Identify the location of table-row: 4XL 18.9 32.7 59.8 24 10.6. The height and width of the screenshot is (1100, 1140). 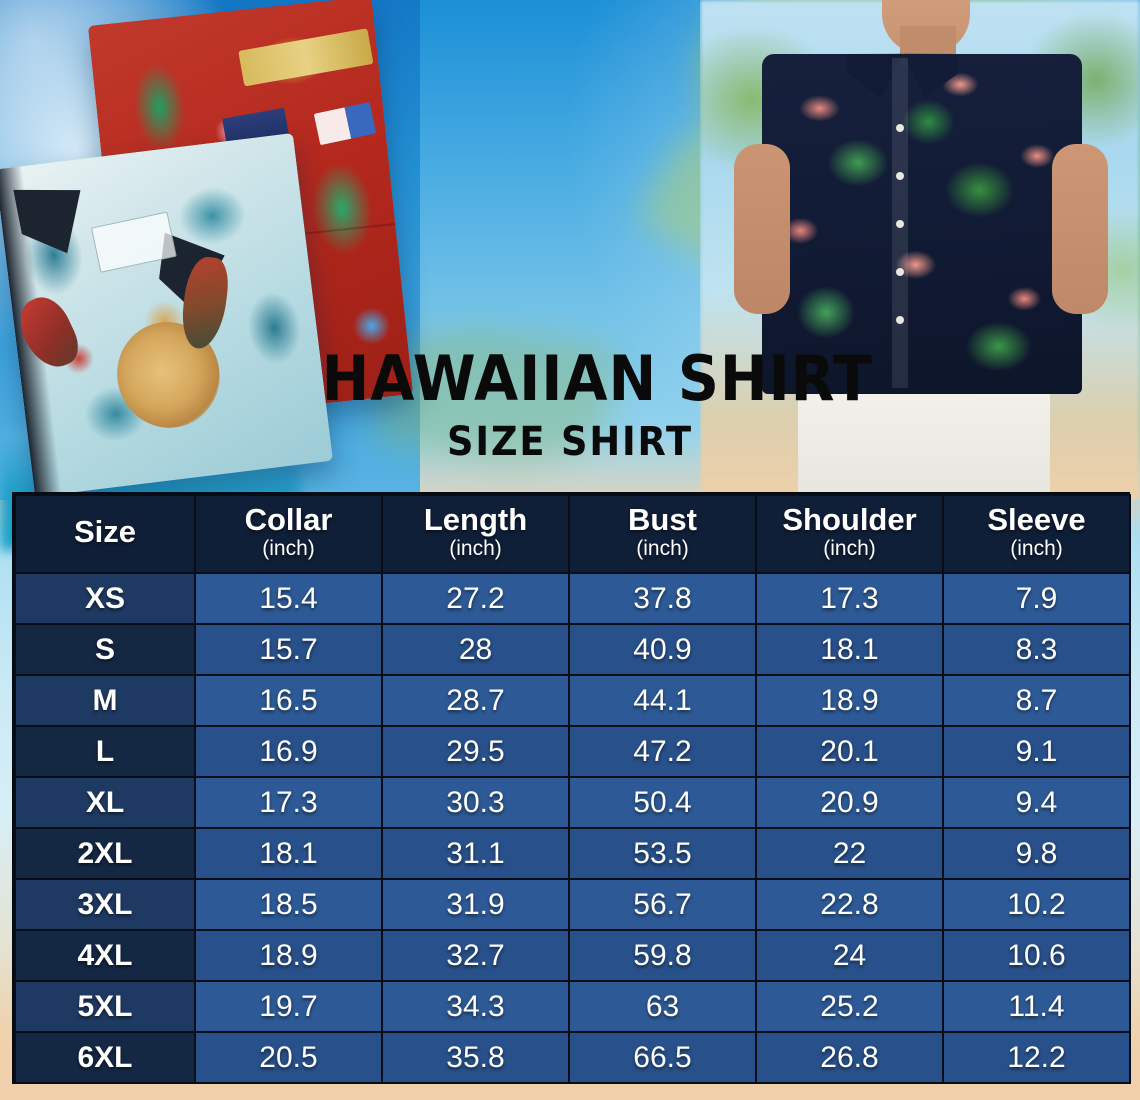
(572, 955).